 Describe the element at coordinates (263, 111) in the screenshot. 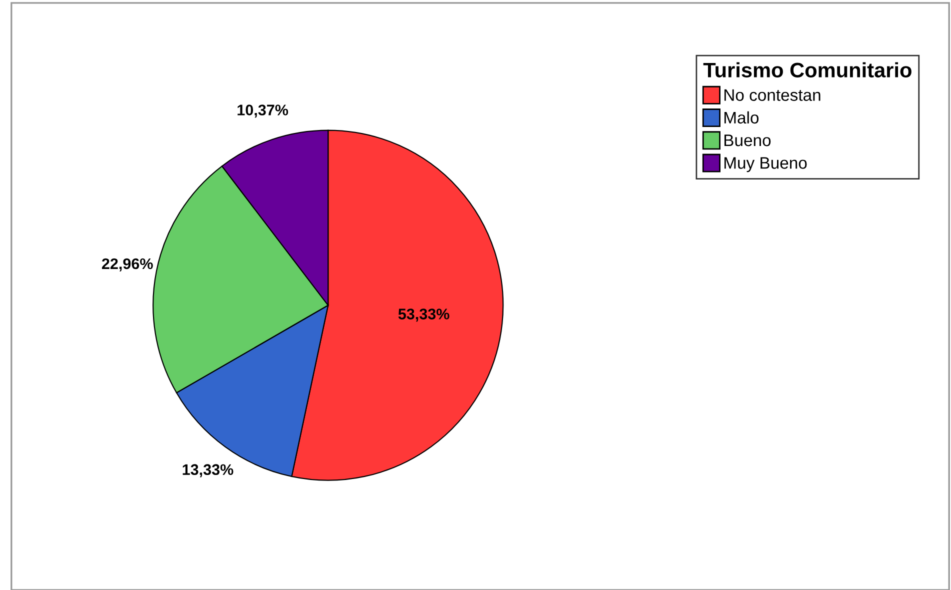

I see `data-label: 10,37%` at that location.